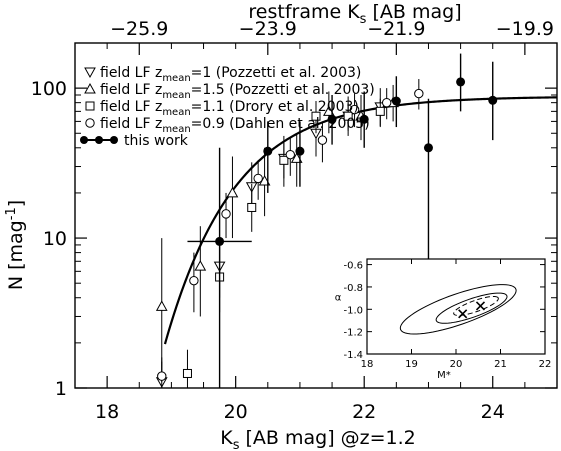 The image size is (561, 451). What do you see at coordinates (353, 355) in the screenshot?
I see `inset-y-tick-label: -1.4` at bounding box center [353, 355].